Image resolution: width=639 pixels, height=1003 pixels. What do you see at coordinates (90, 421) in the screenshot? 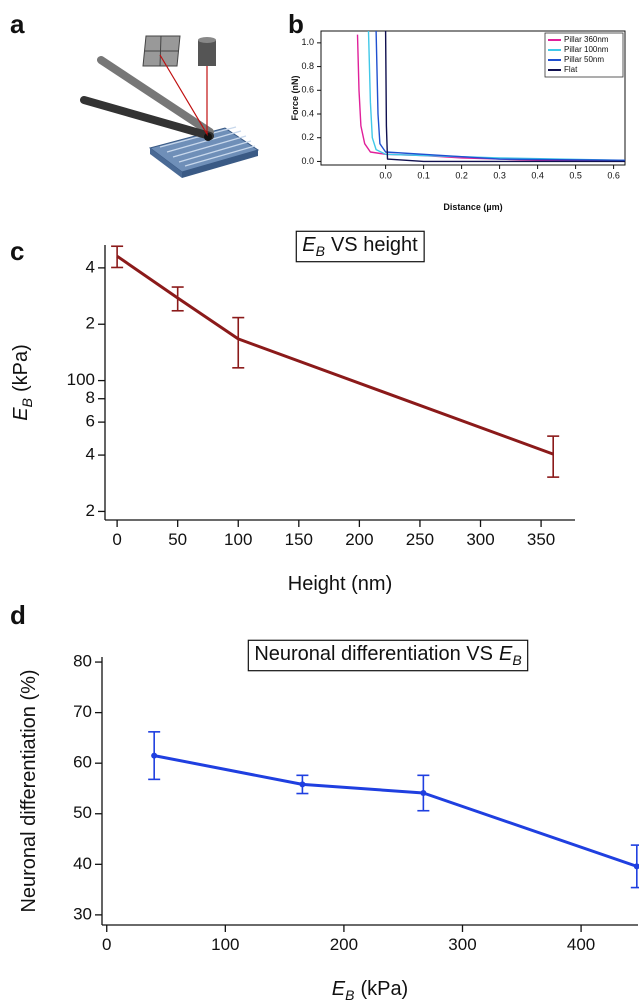
I see `y-tick-label: 6` at bounding box center [90, 421].